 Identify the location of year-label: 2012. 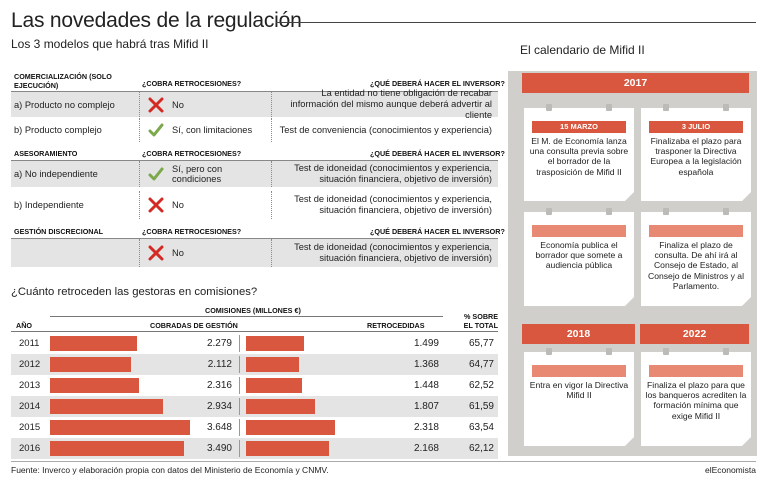
(30, 364).